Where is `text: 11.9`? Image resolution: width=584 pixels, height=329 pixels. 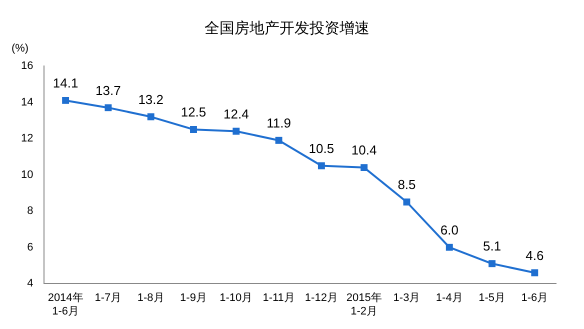
text: 11.9 is located at coordinates (278, 122).